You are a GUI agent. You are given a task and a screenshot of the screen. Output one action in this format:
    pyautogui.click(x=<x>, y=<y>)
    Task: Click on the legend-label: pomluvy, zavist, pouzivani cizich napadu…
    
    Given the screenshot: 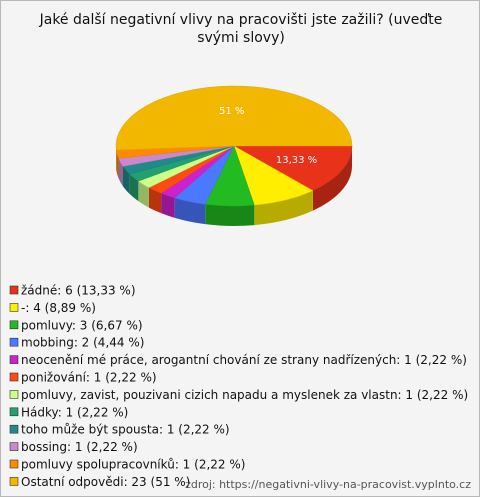 What is the action you would take?
    pyautogui.click(x=244, y=395)
    